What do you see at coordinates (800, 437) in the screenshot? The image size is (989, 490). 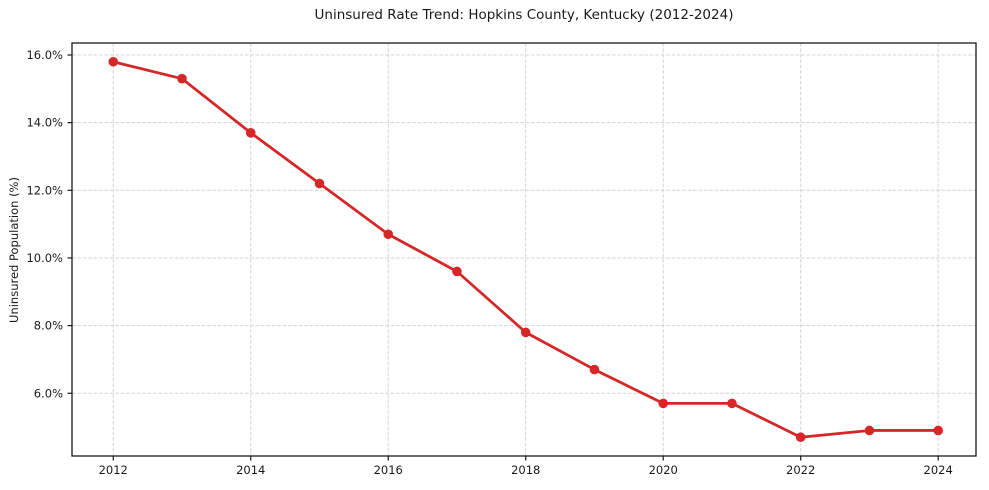 I see `data-point-2022` at bounding box center [800, 437].